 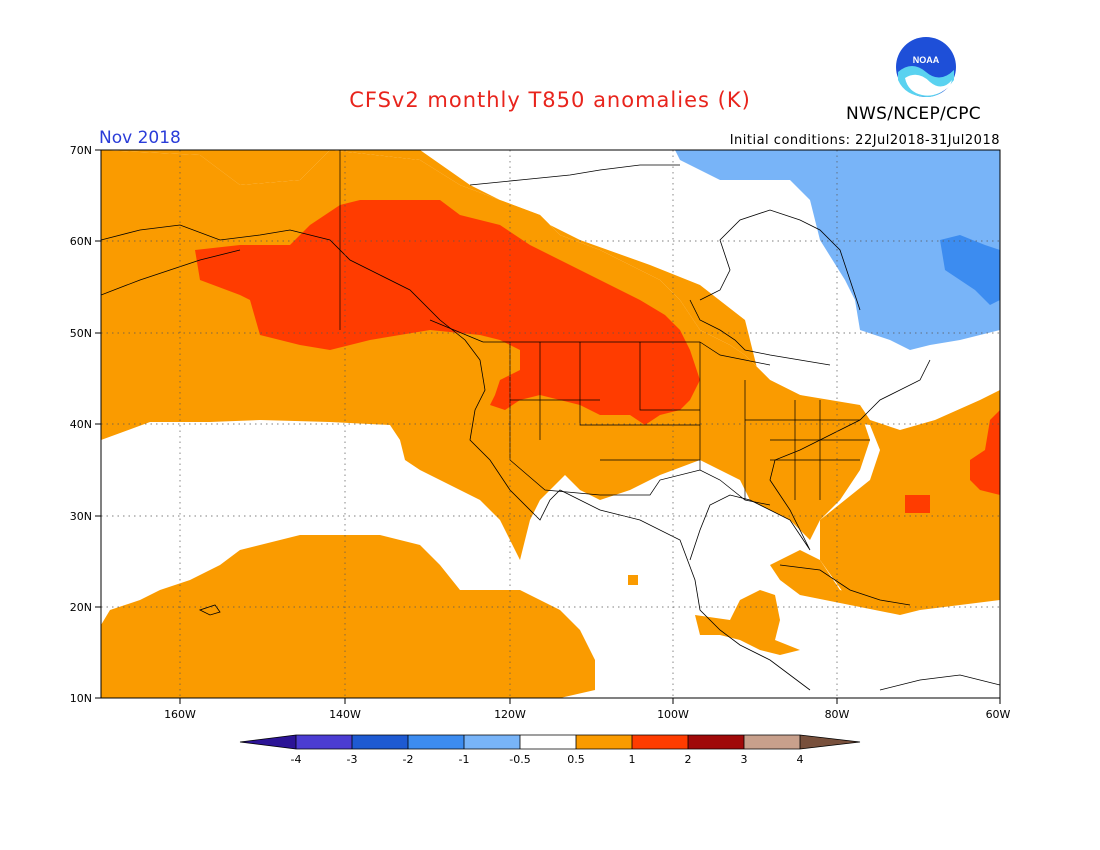 I want to click on lat-label: 50N, so click(x=81, y=333).